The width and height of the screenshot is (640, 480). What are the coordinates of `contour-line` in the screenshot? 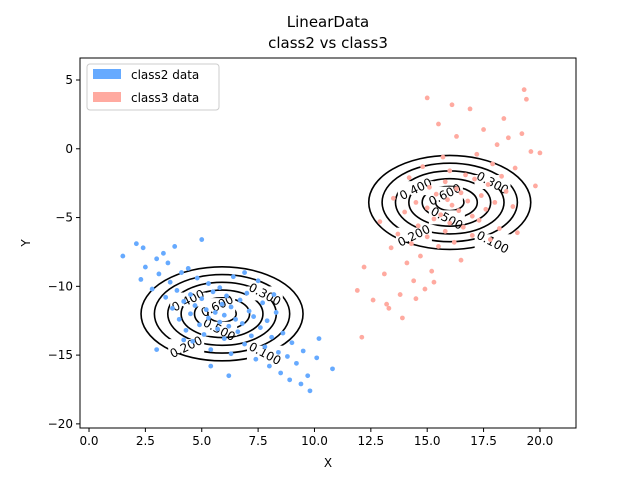 It's located at (222, 314).